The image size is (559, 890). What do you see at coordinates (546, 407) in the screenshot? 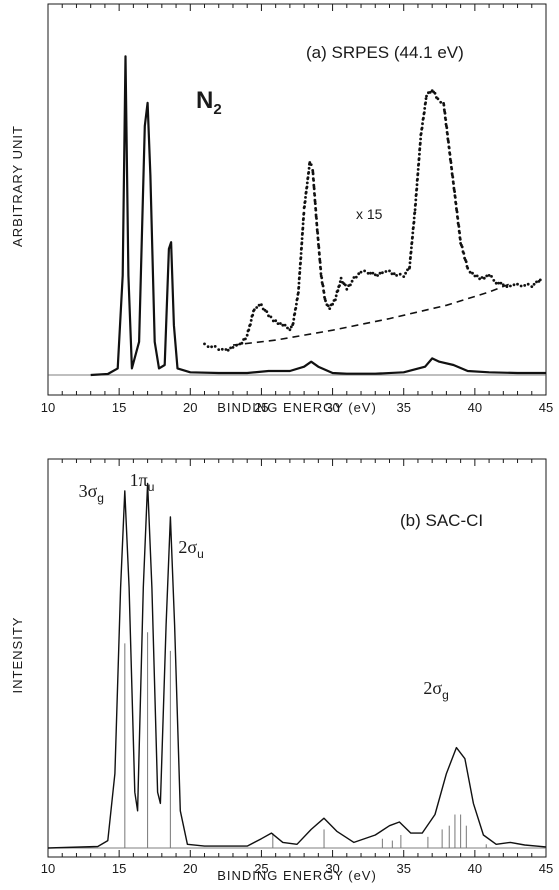
I see `panel-a-tick-label: 45` at bounding box center [546, 407].